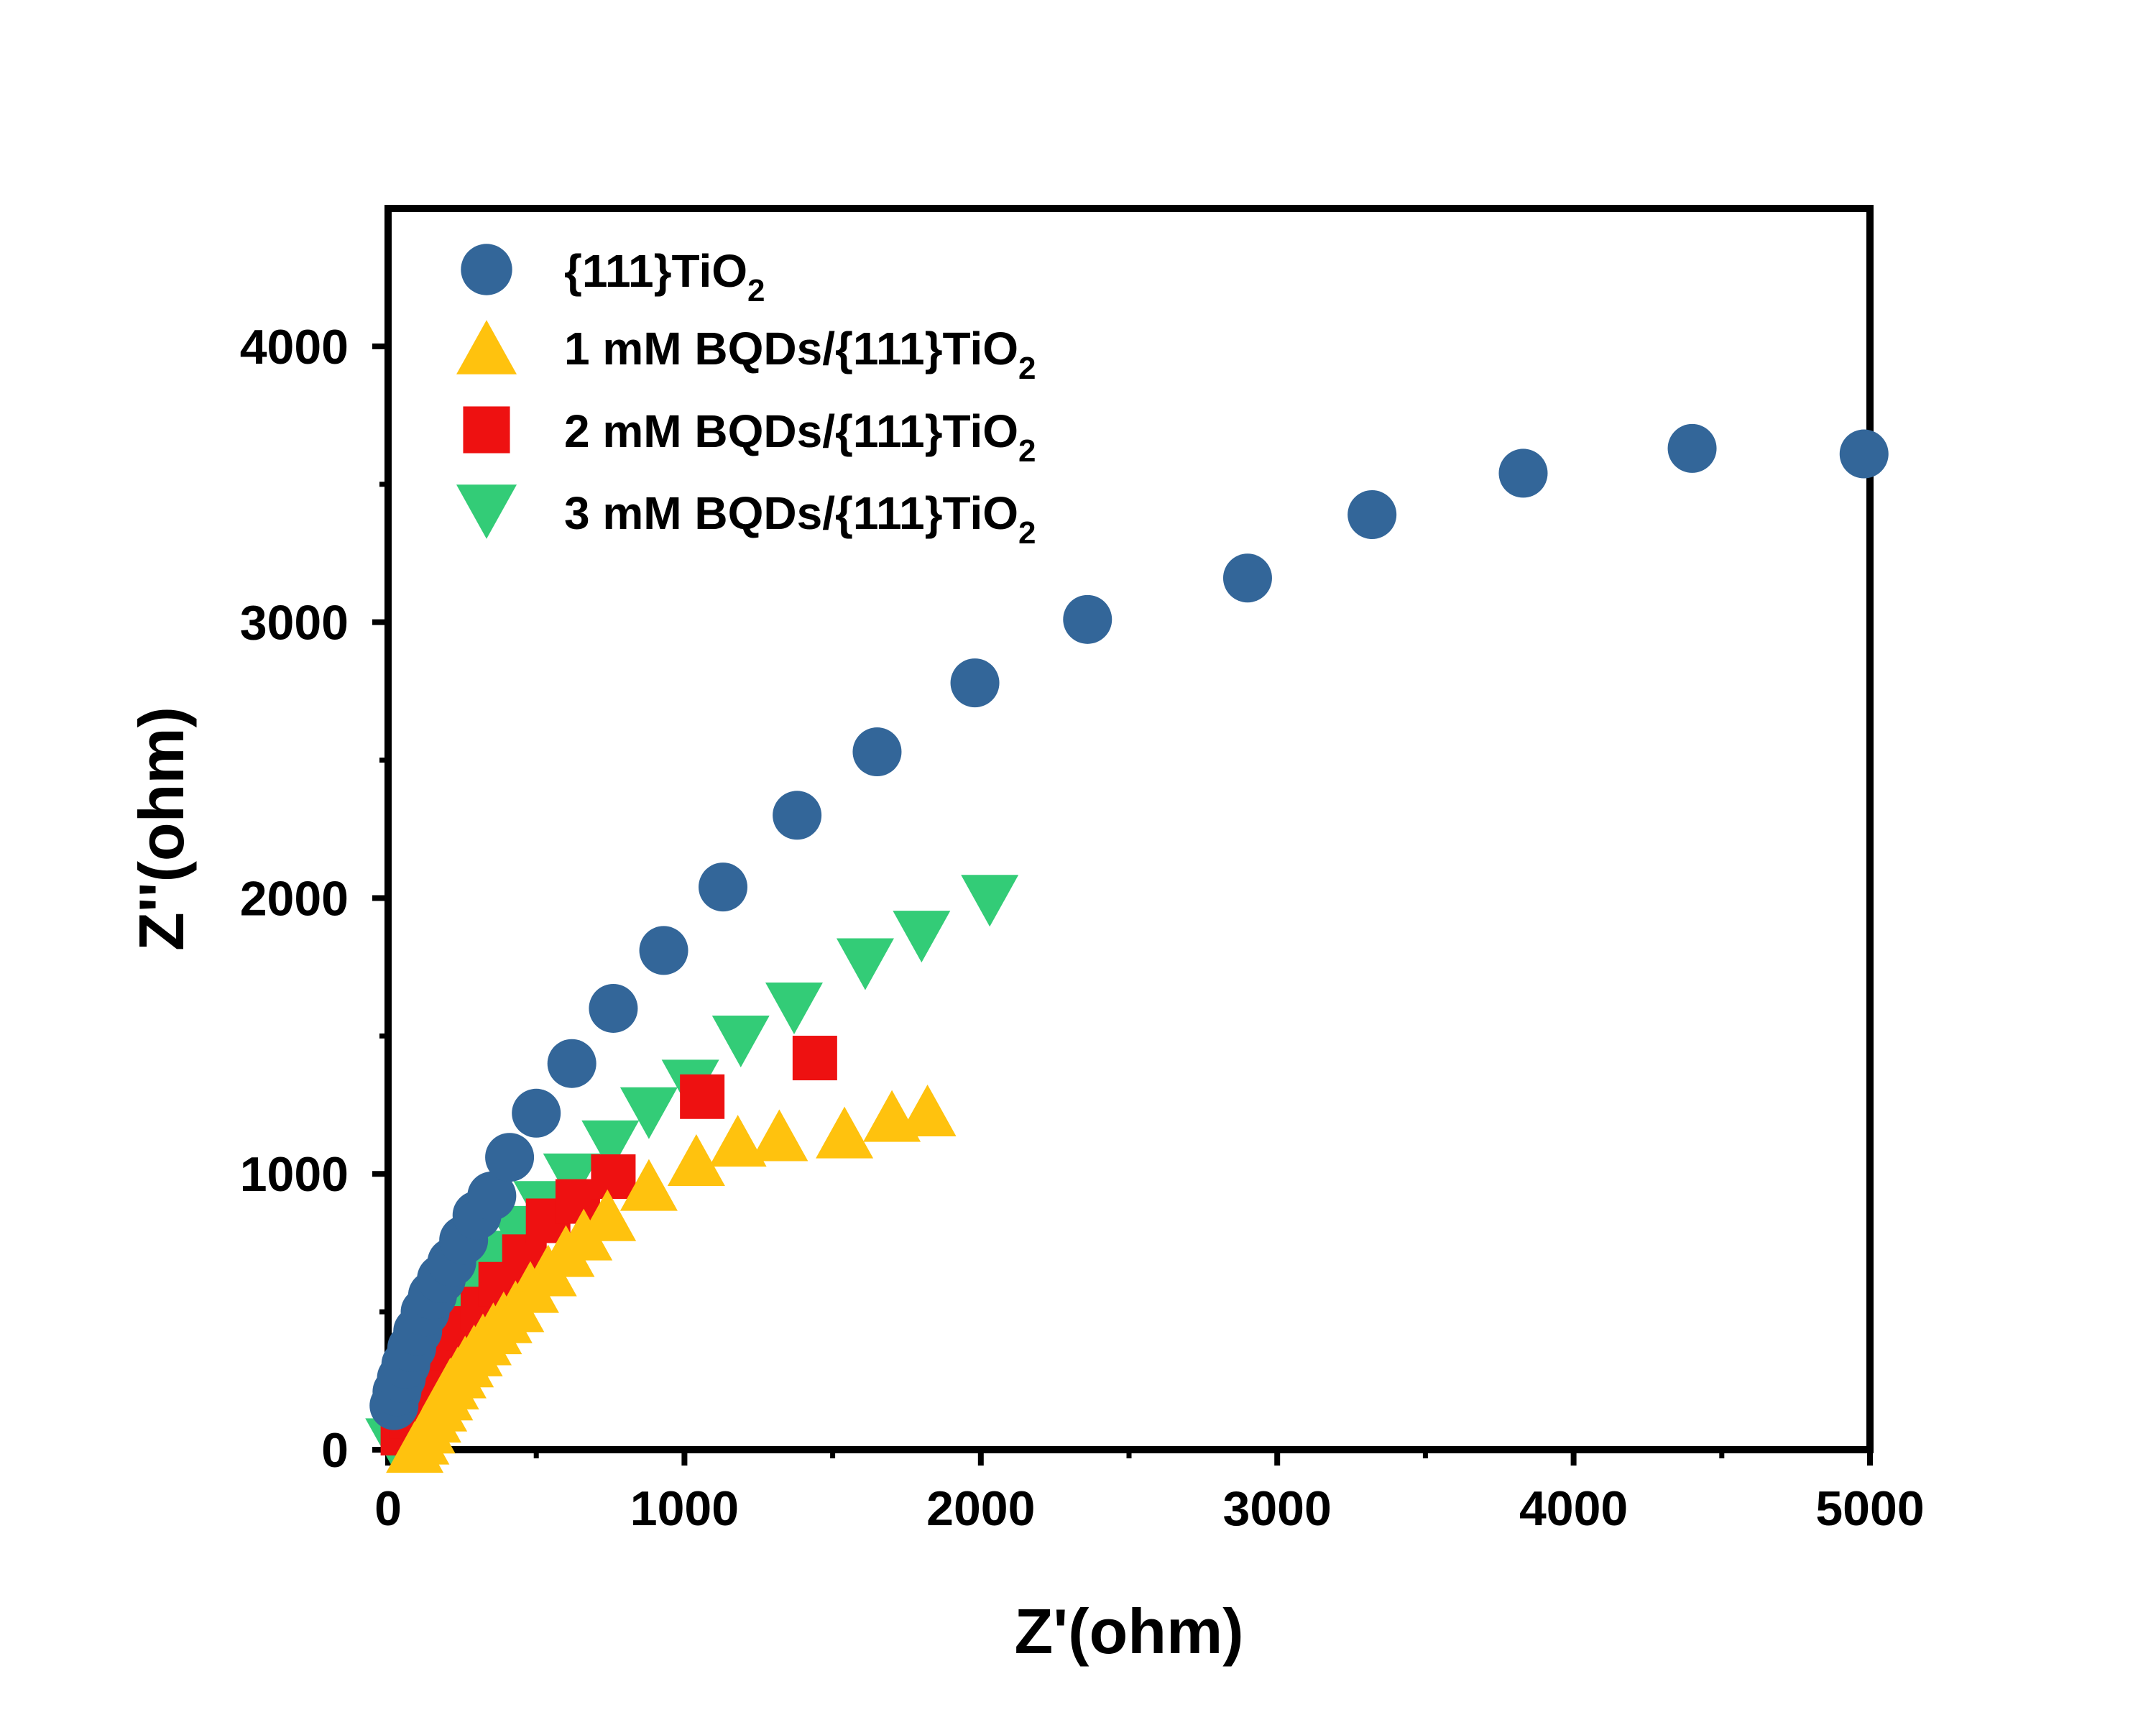 The width and height of the screenshot is (2156, 1725). What do you see at coordinates (684, 1508) in the screenshot?
I see `x-tick-label: 1000` at bounding box center [684, 1508].